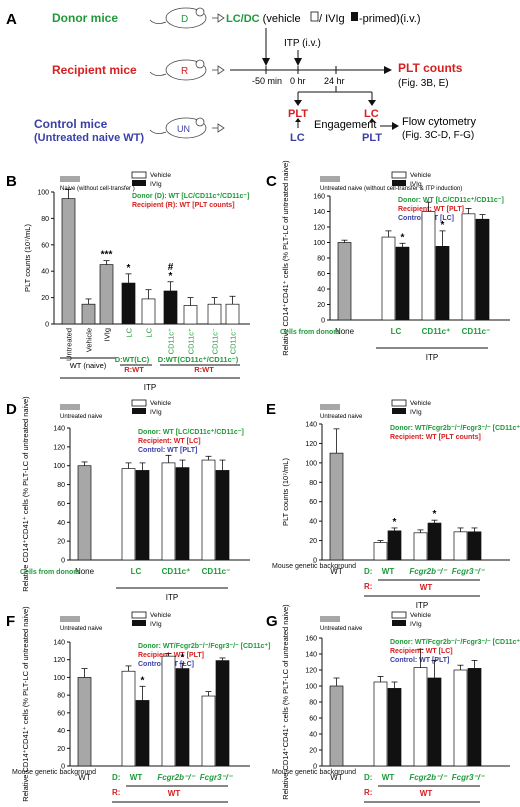  I want to click on transfer-suffix: -primed)(i.v.), so click(390, 19).